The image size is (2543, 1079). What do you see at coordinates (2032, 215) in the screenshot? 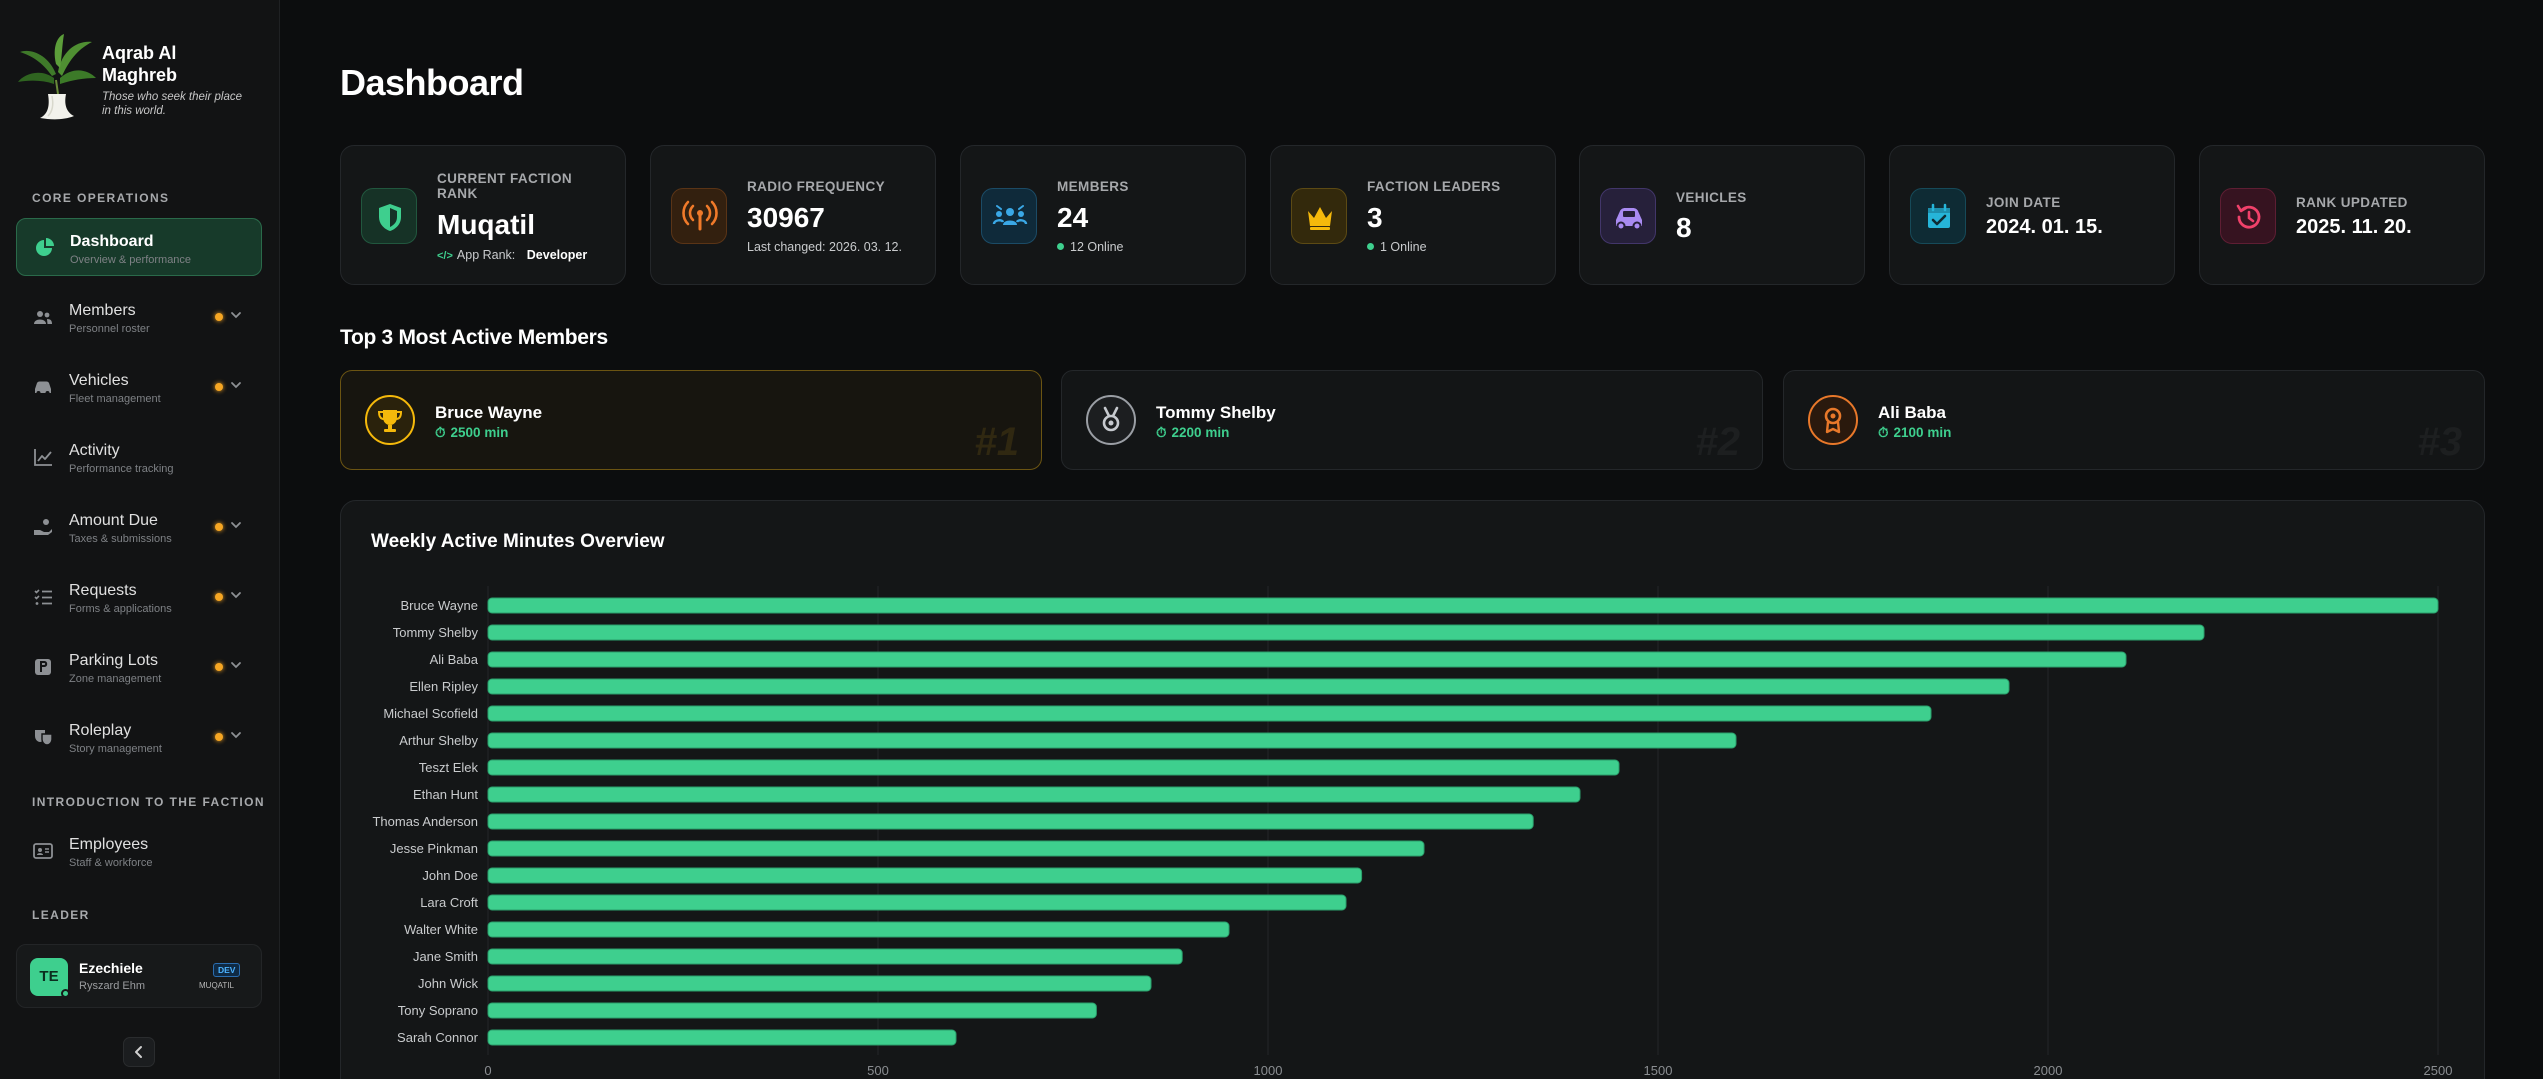
I see `stat-card-join-date: JOIN DATE 2024. 01. 15.` at bounding box center [2032, 215].